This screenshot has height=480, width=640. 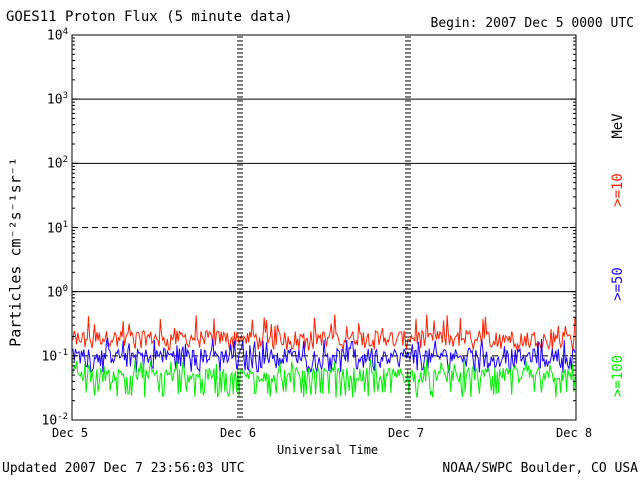 I want to click on y-tick-label: 10¹, so click(x=57, y=227).